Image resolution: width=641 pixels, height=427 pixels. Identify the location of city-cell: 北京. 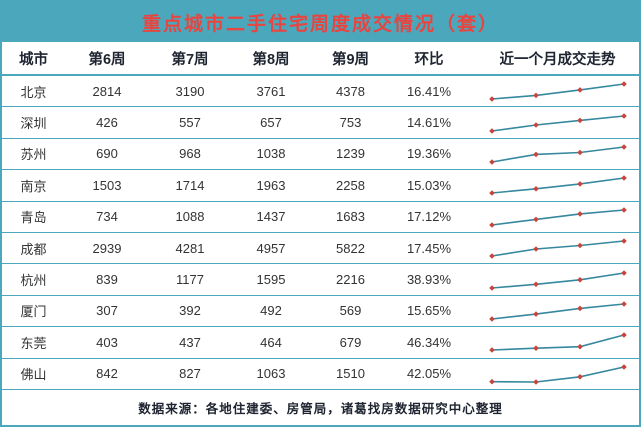
(33, 92).